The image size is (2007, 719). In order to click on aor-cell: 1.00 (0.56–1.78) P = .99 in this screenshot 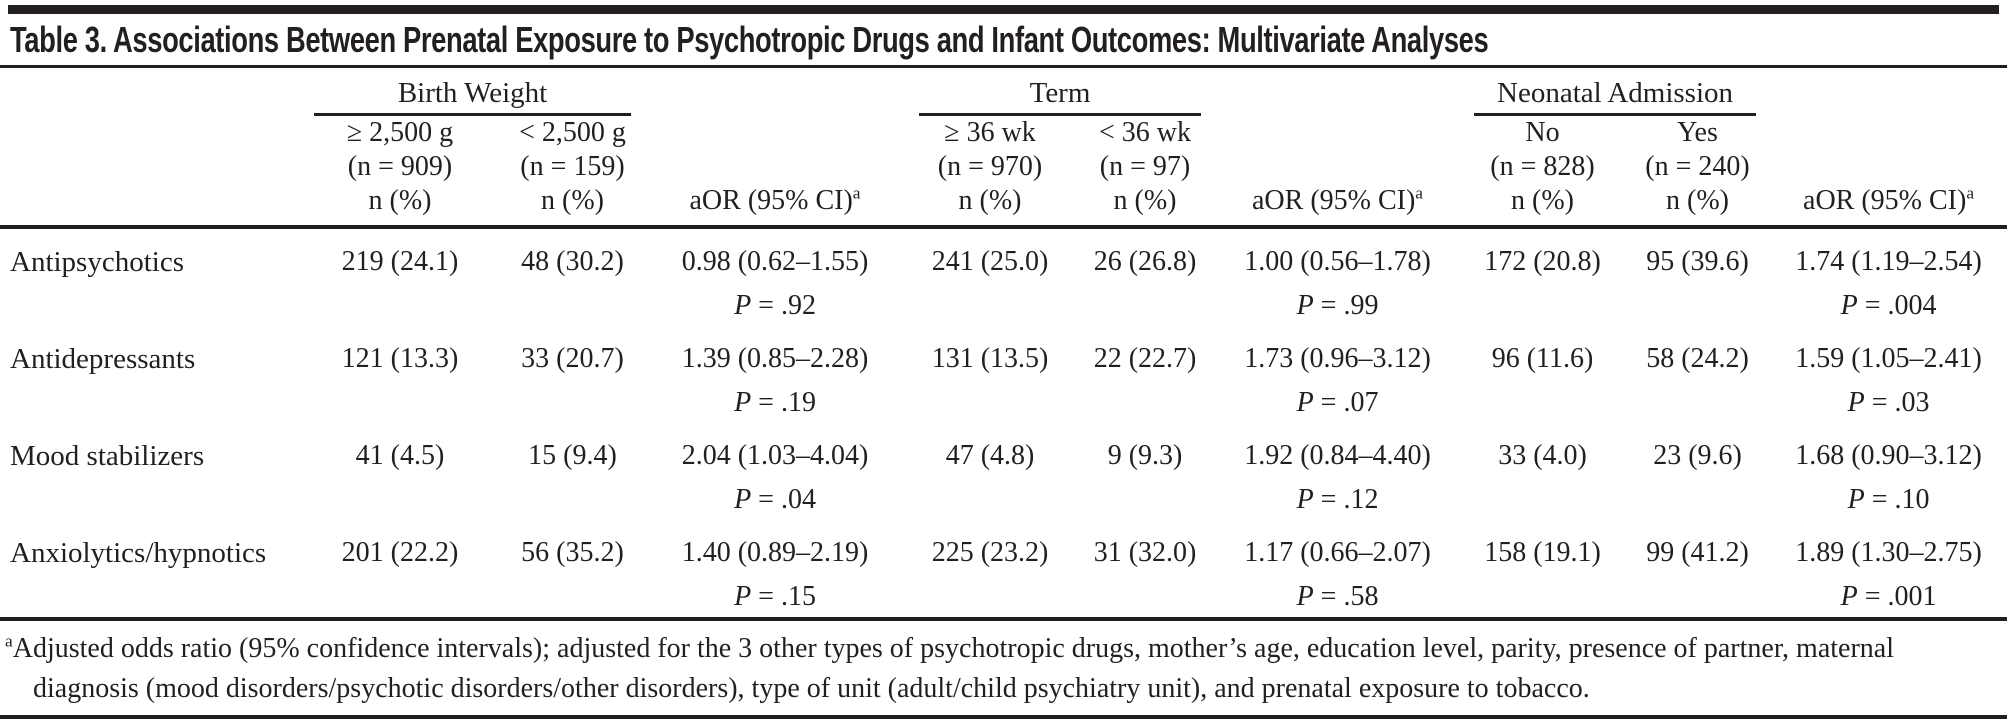, I will do `click(1337, 276)`.